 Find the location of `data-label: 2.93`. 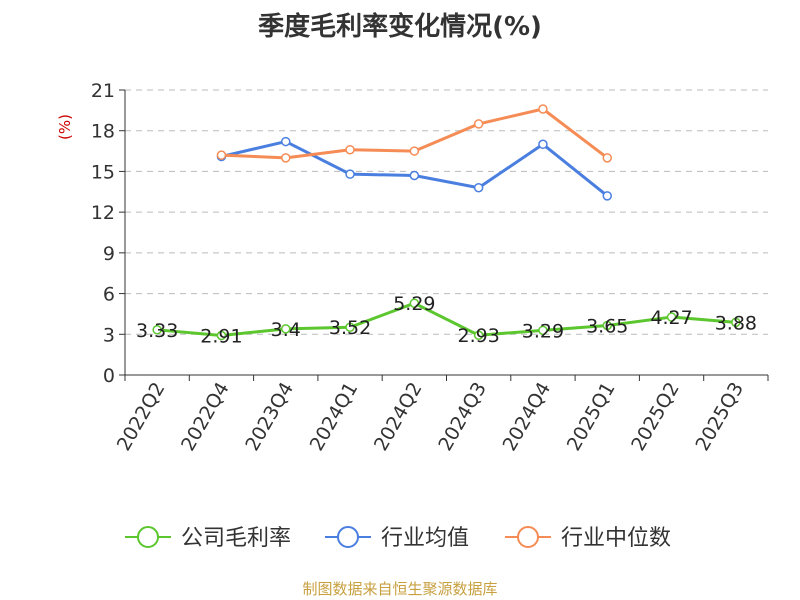

data-label: 2.93 is located at coordinates (478, 336).